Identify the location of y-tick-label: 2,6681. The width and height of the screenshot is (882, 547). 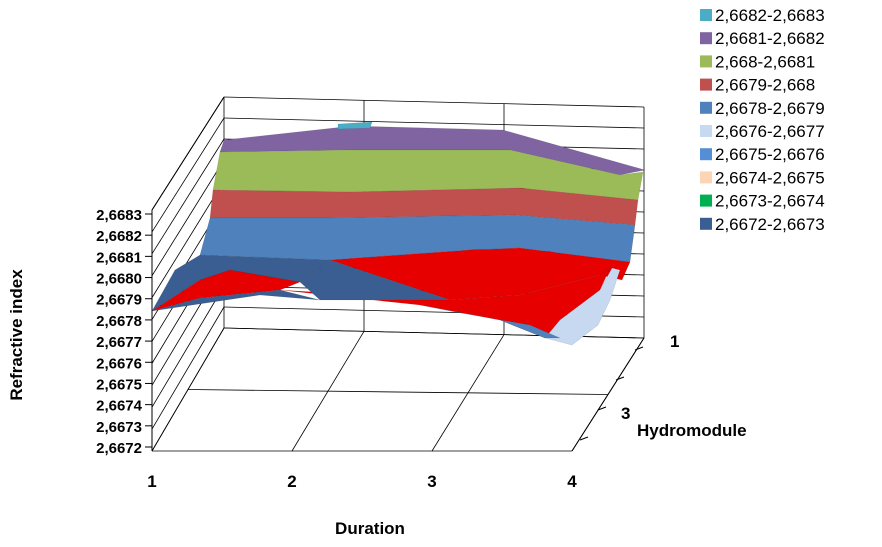
(119, 257).